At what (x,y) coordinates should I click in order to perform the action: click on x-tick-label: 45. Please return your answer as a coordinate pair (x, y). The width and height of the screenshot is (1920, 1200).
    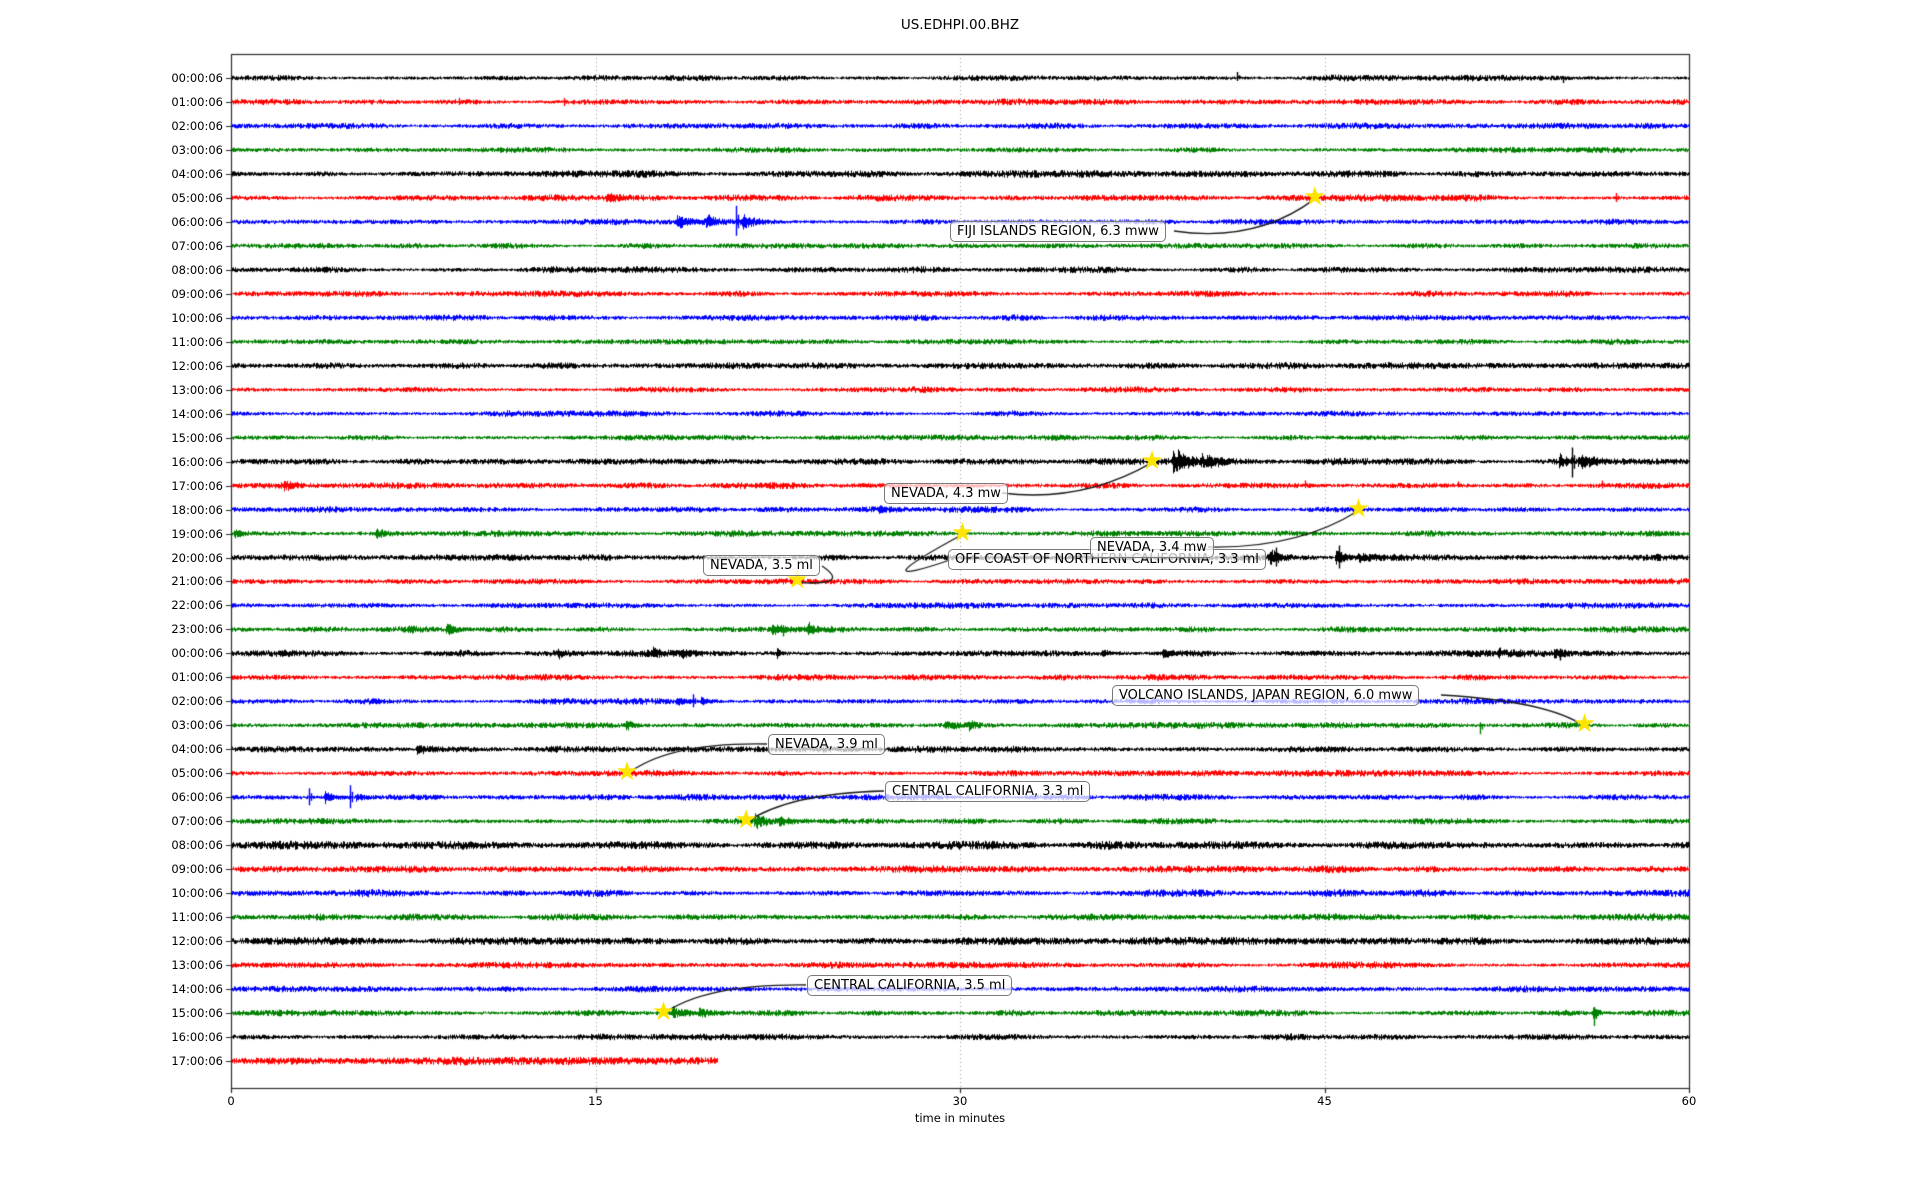
    Looking at the image, I should click on (1324, 1101).